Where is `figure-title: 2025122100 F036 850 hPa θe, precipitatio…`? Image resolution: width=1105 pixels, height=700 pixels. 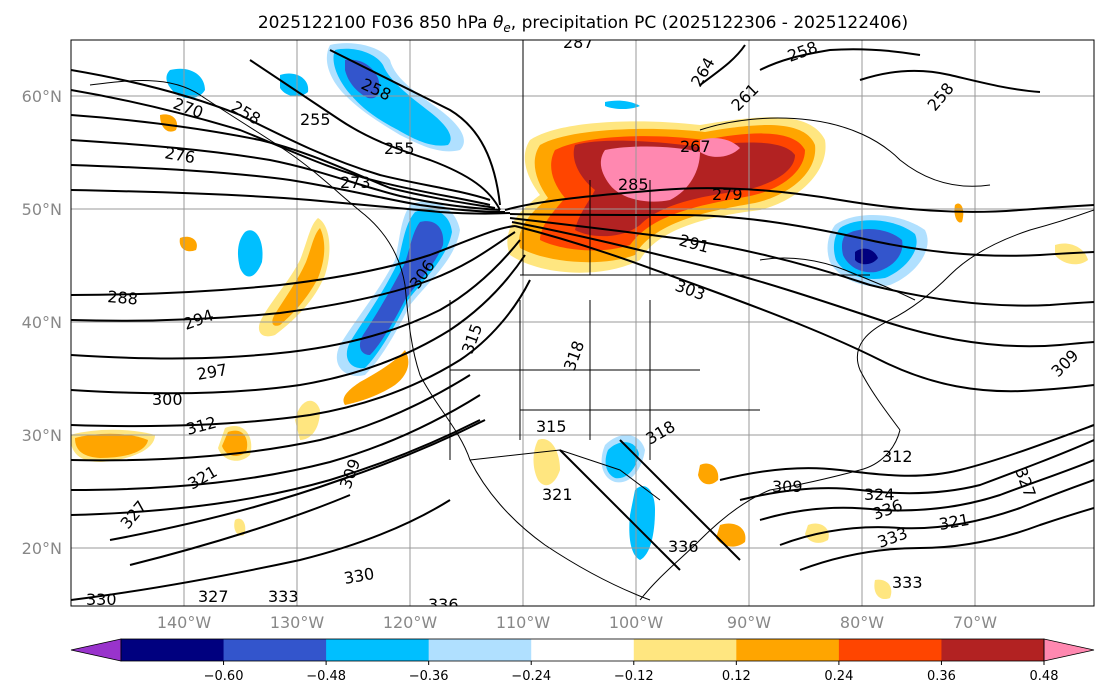
figure-title: 2025122100 F036 850 hPa θe, precipitatio… is located at coordinates (583, 24).